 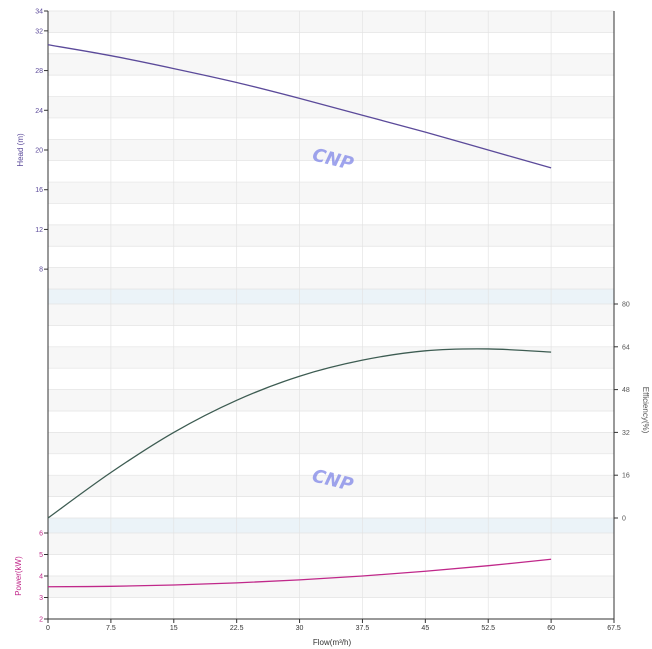 What do you see at coordinates (614, 628) in the screenshot?
I see `x-tick-label: 67.5` at bounding box center [614, 628].